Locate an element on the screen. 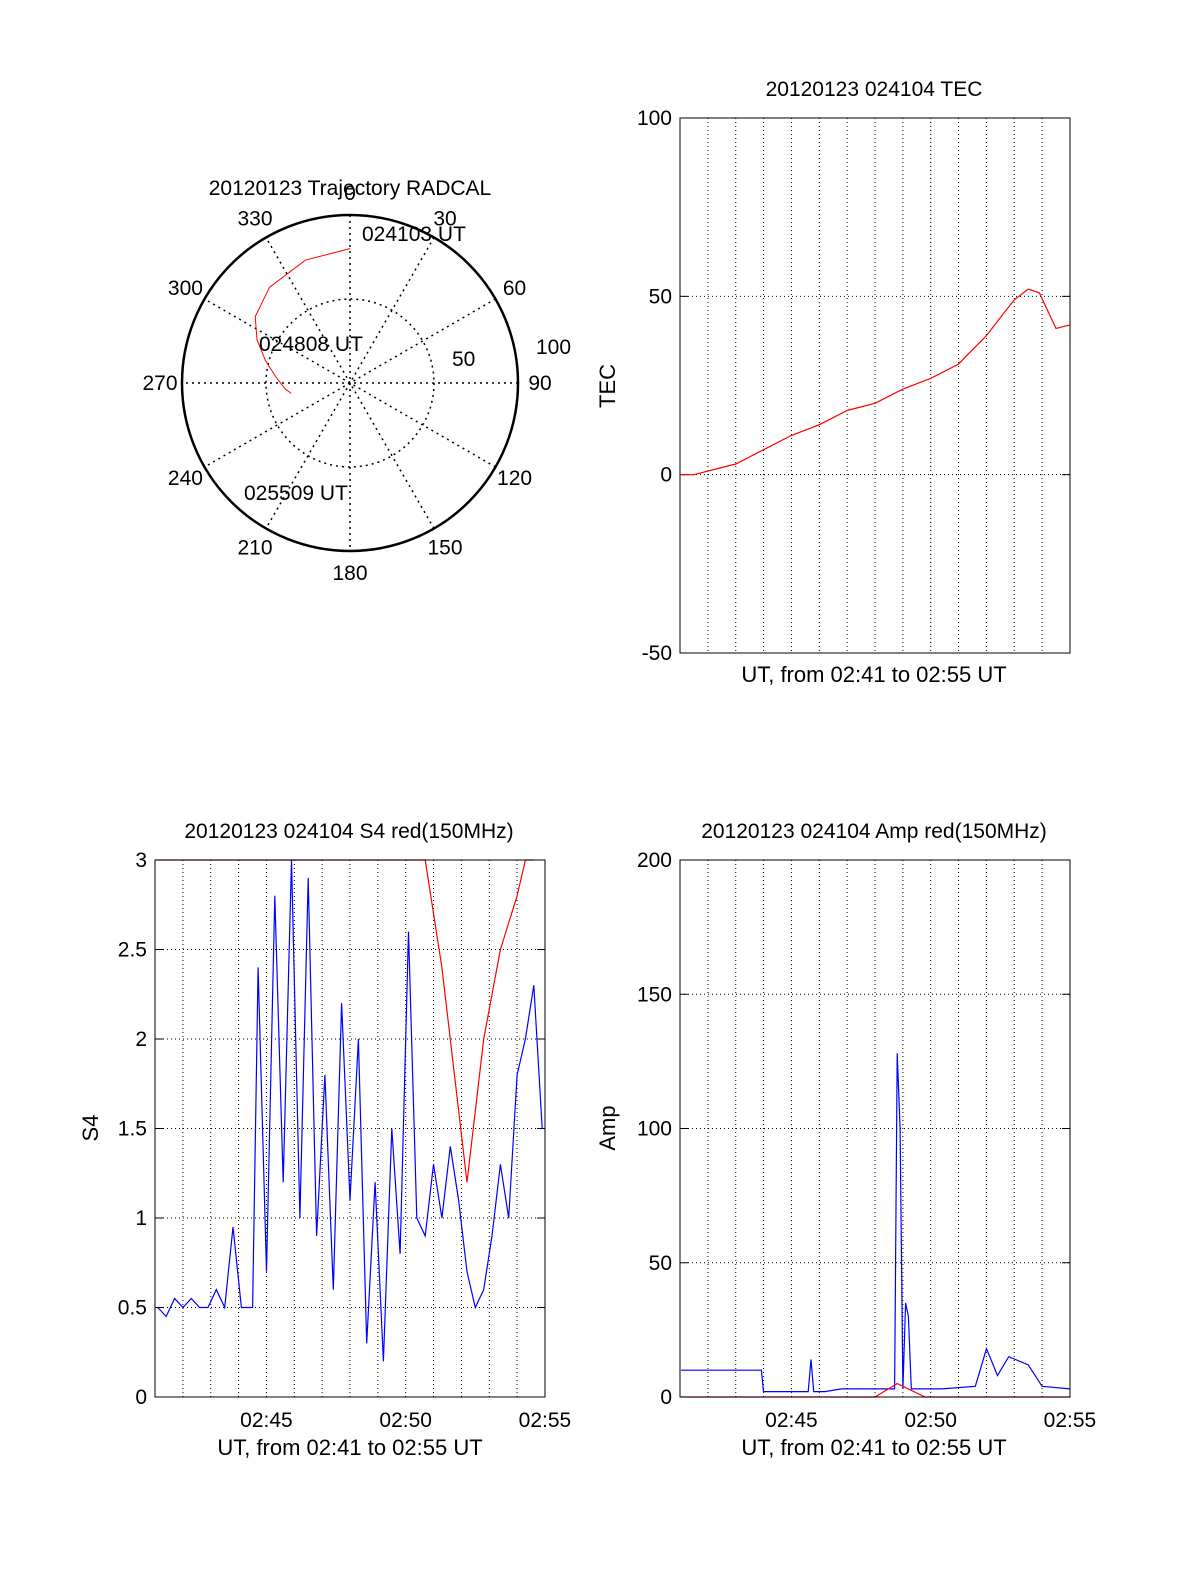 The height and width of the screenshot is (1575, 1200). polar-angle-tick: 330 is located at coordinates (254, 218).